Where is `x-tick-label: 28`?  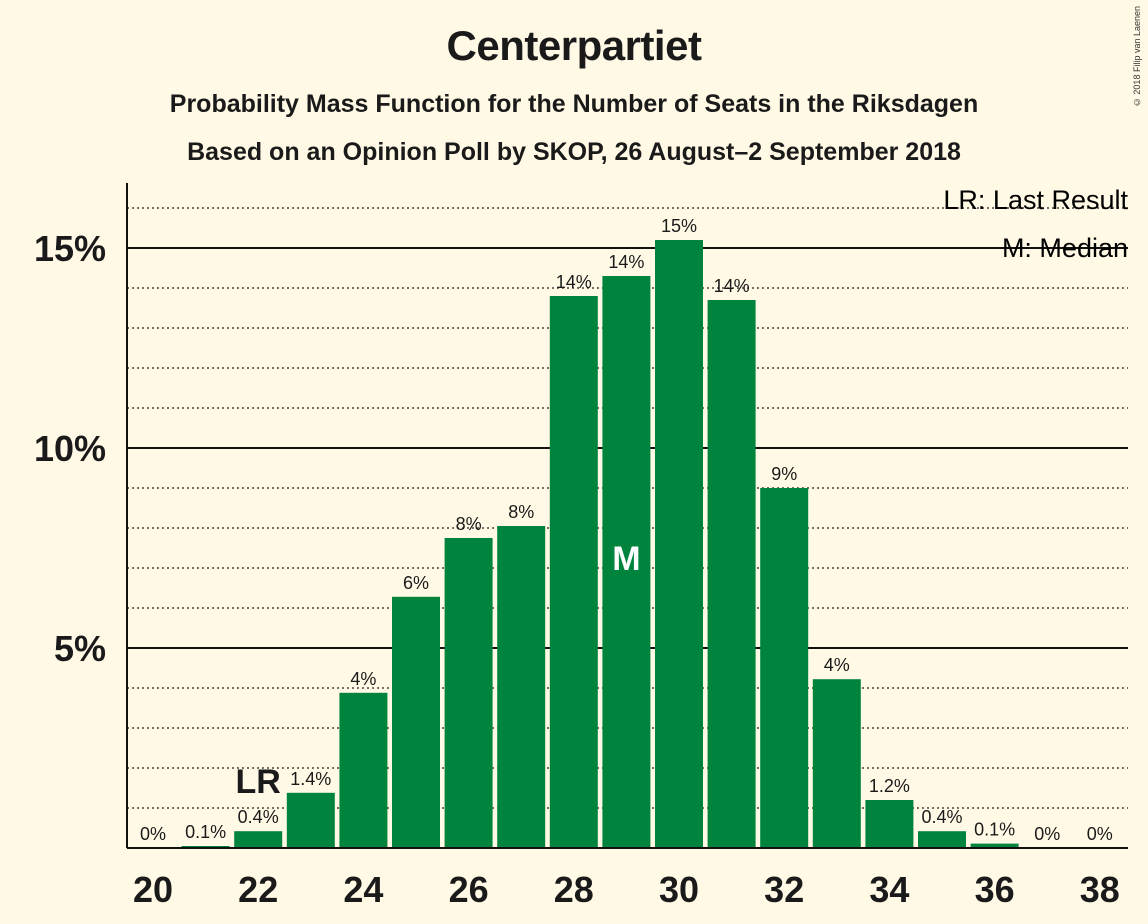 x-tick-label: 28 is located at coordinates (574, 889).